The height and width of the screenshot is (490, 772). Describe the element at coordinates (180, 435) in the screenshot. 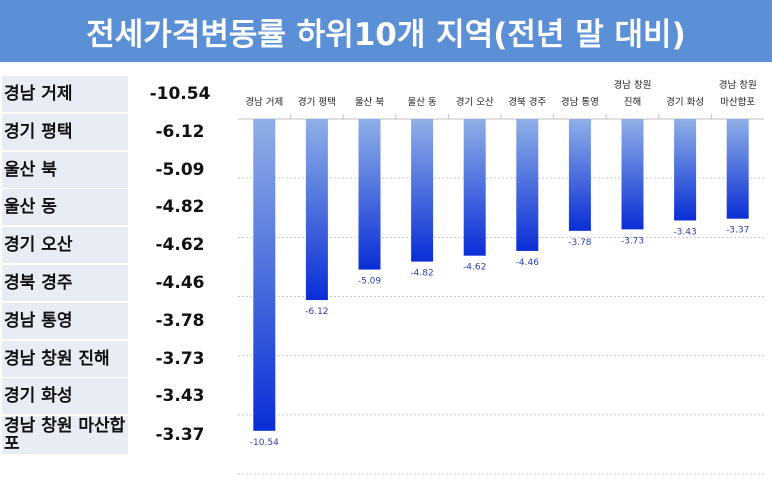

I see `region-value: -3.37` at that location.